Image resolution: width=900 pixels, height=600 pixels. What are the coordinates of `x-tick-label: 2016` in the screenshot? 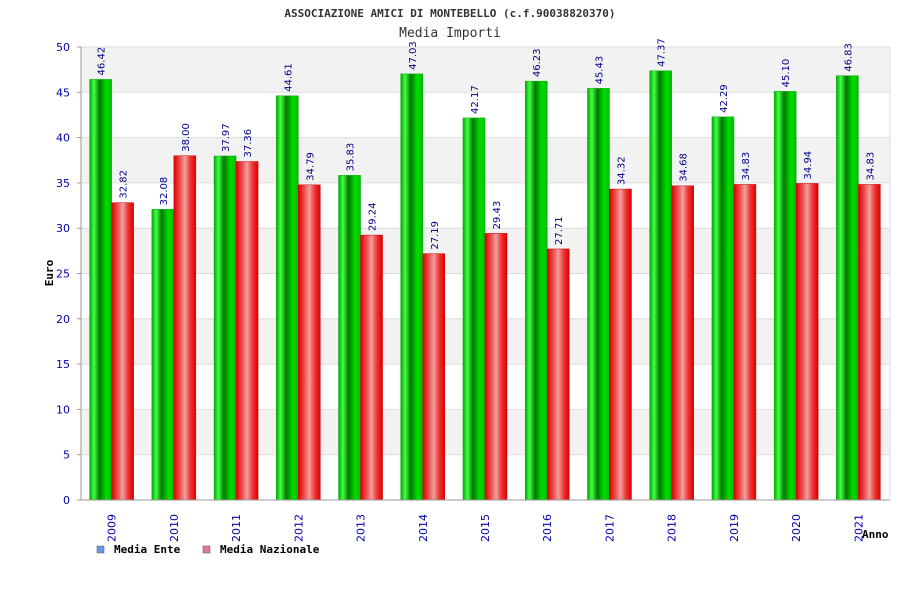 It's located at (547, 528).